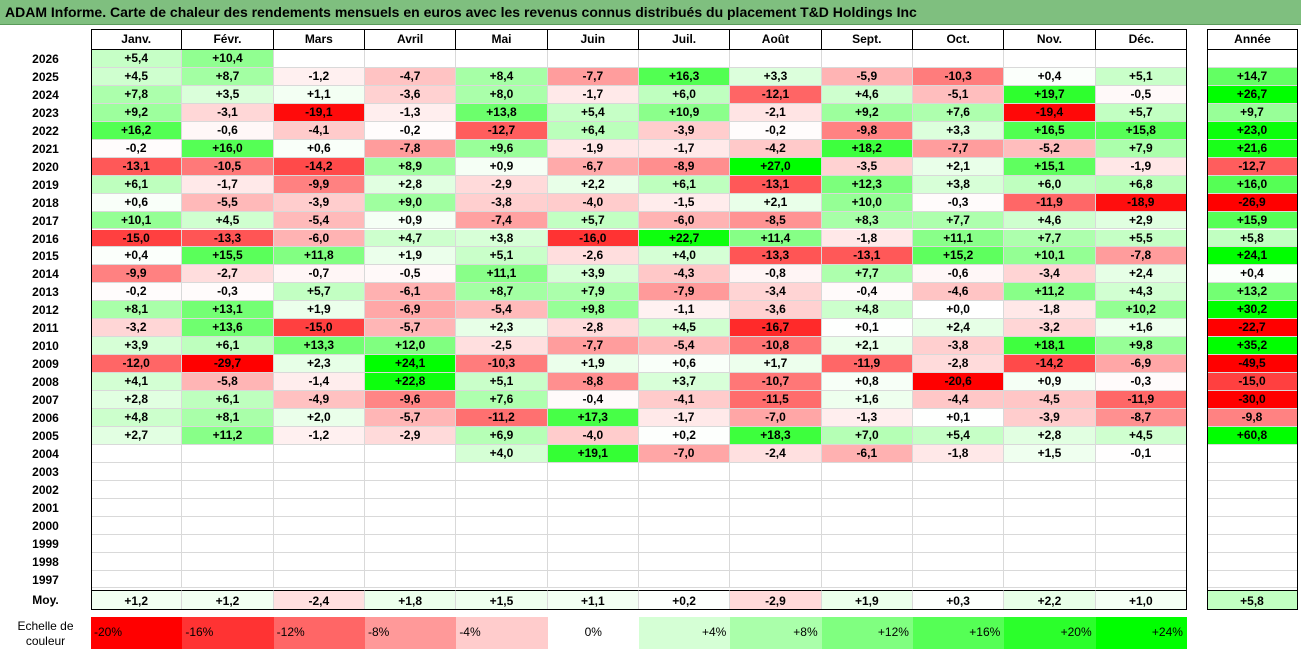 The height and width of the screenshot is (653, 1301). What do you see at coordinates (776, 166) in the screenshot?
I see `heatmap-cell: +27,0` at bounding box center [776, 166].